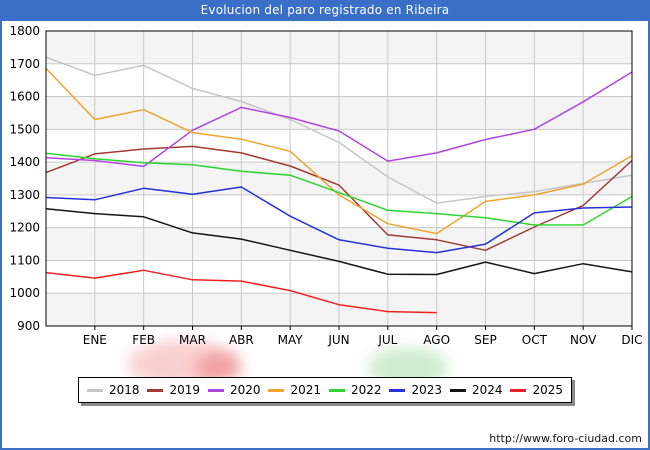 The width and height of the screenshot is (650, 450). What do you see at coordinates (306, 390) in the screenshot?
I see `legend-label-2021: 2021` at bounding box center [306, 390].